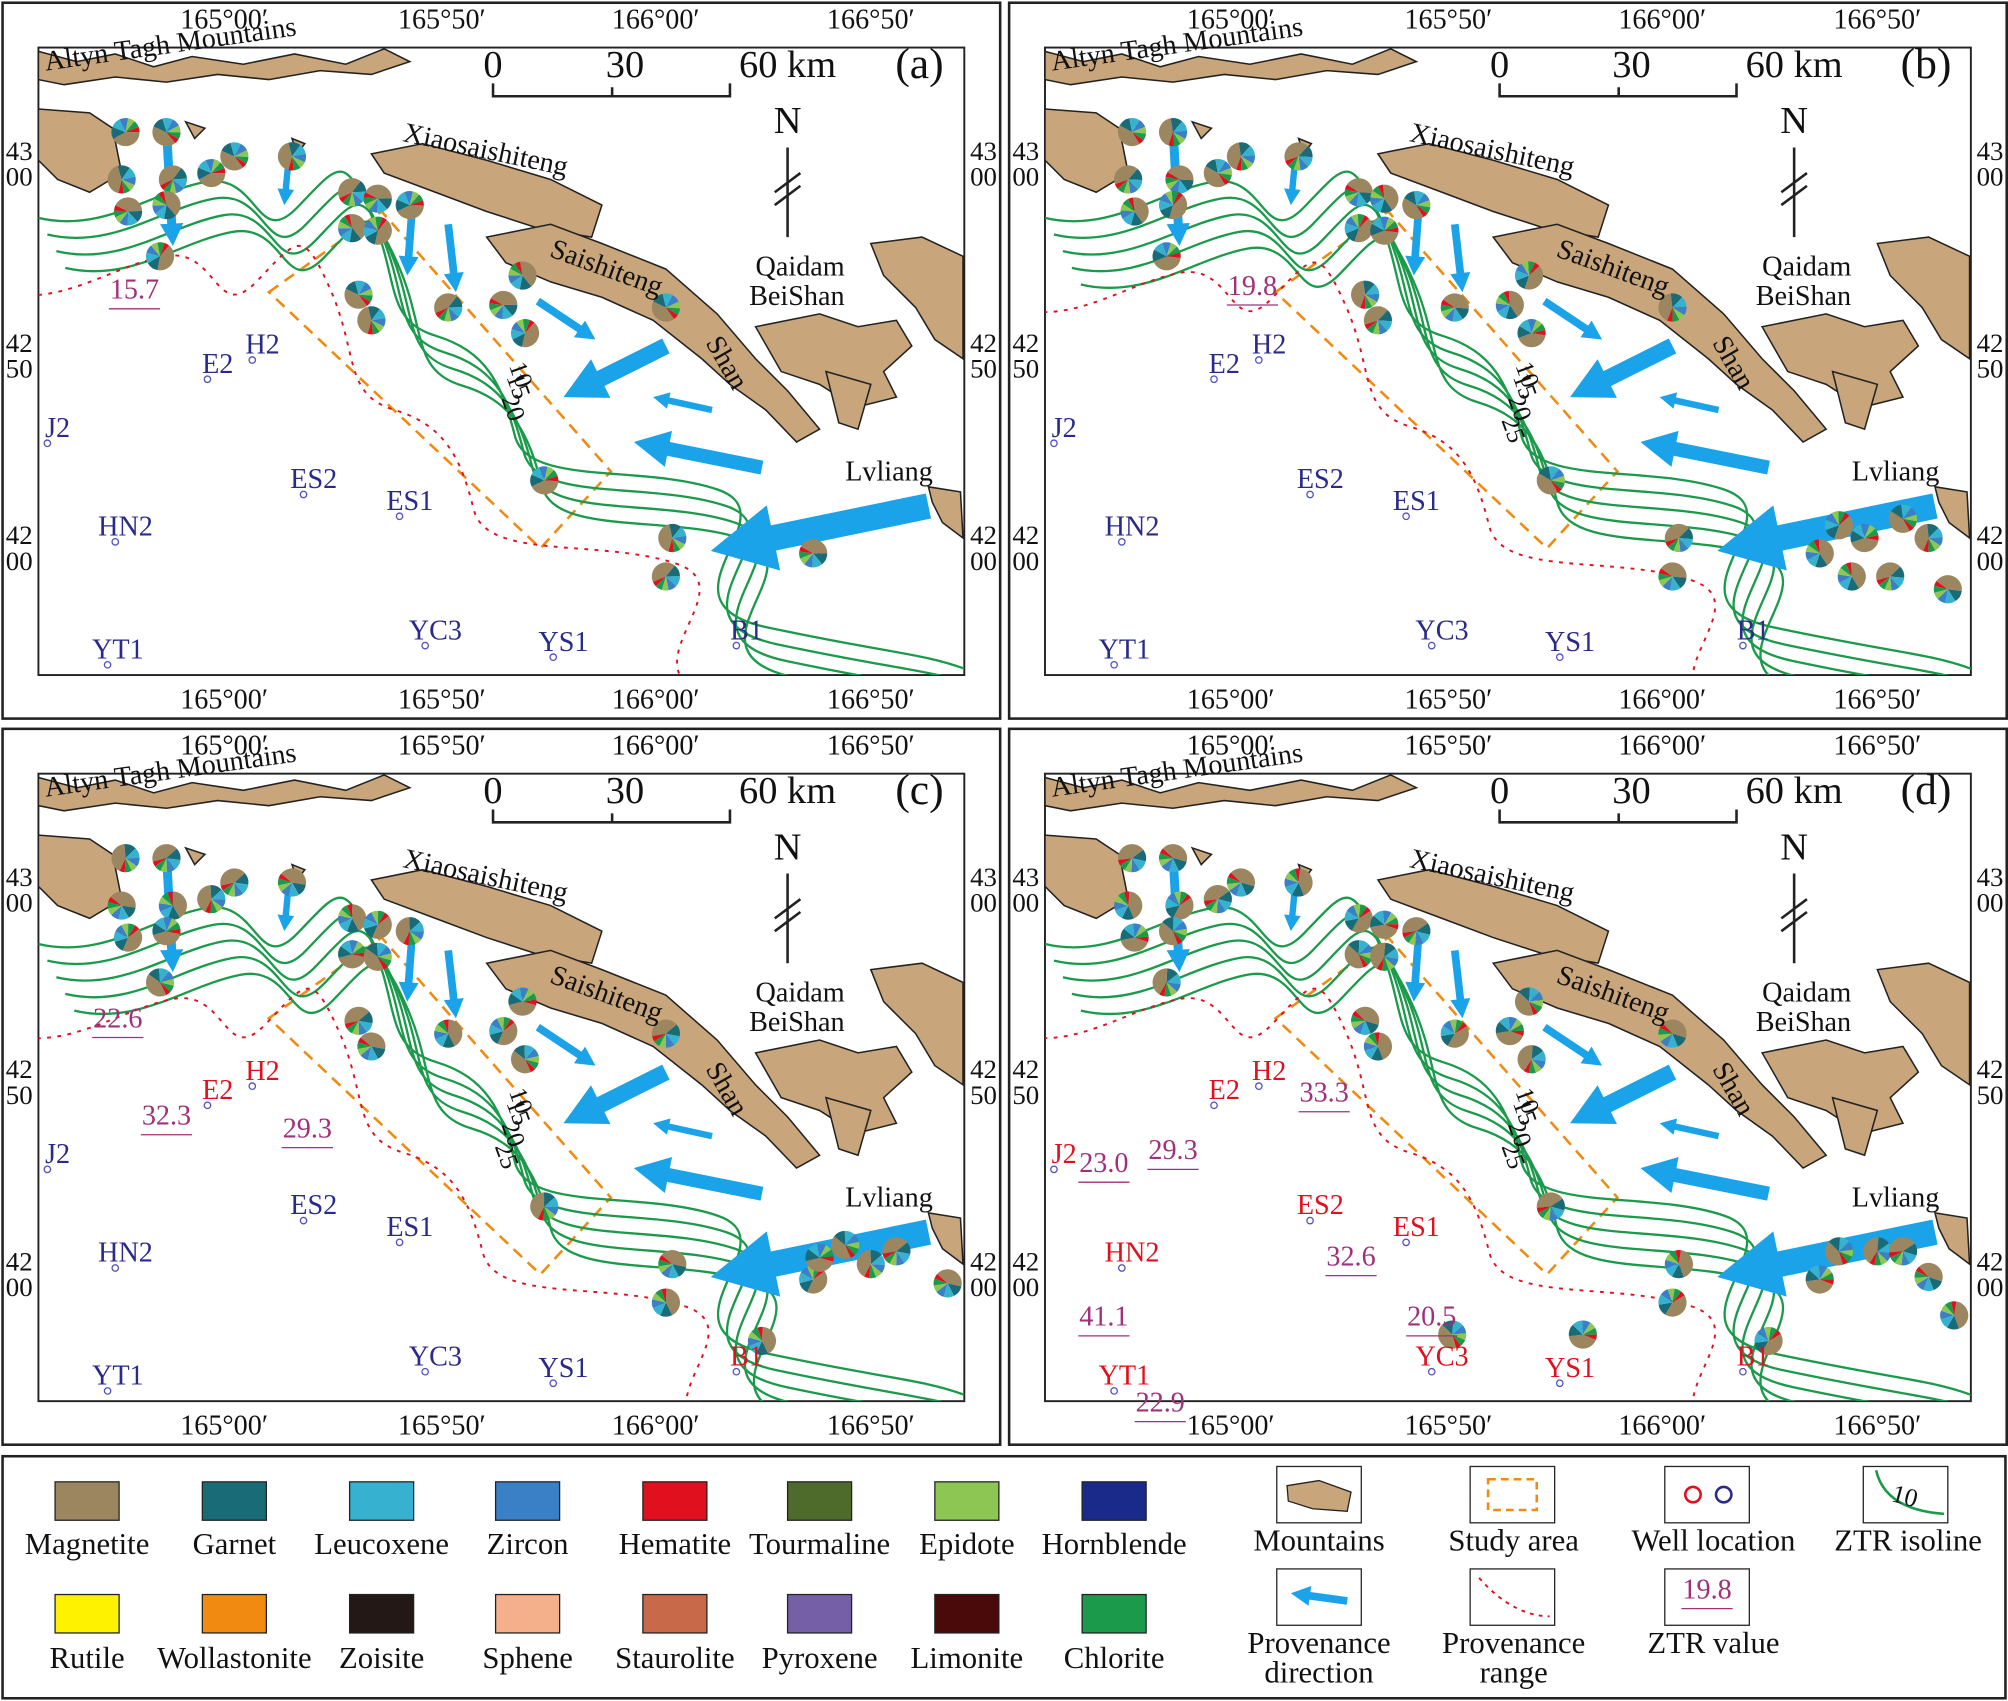 The height and width of the screenshot is (1701, 2008). I want to click on latitude-tick-min: 50, so click(983, 1095).